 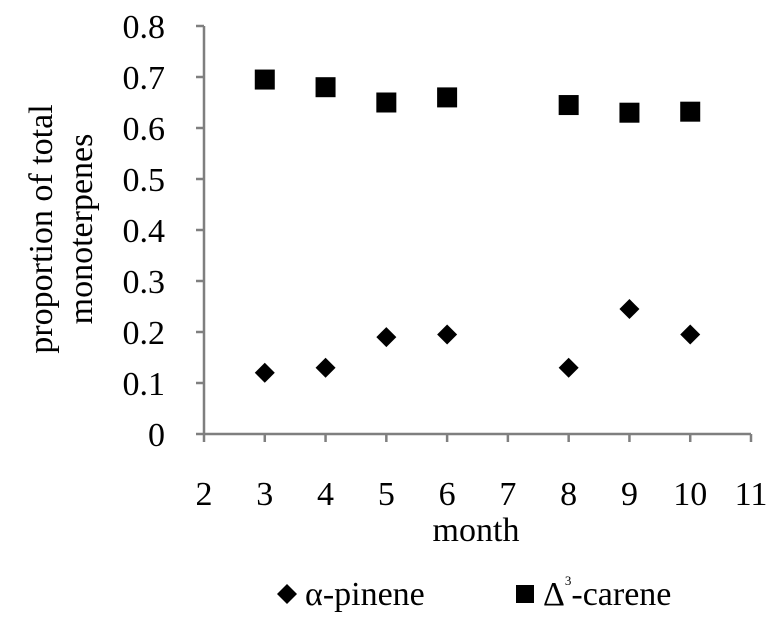 I want to click on legend-marker-square, so click(x=525, y=594).